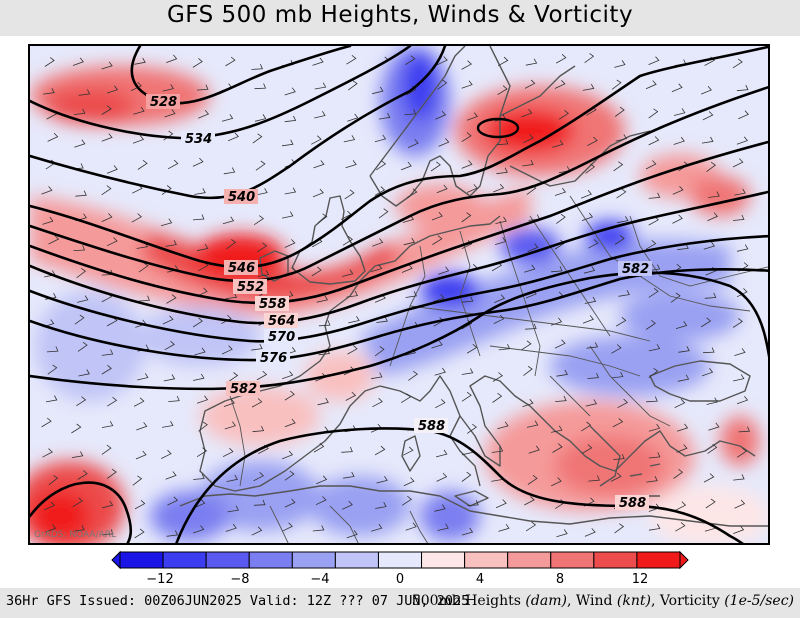 This screenshot has height=618, width=800. I want to click on credit-label: GrADS: NOAA/ARL, so click(75, 535).